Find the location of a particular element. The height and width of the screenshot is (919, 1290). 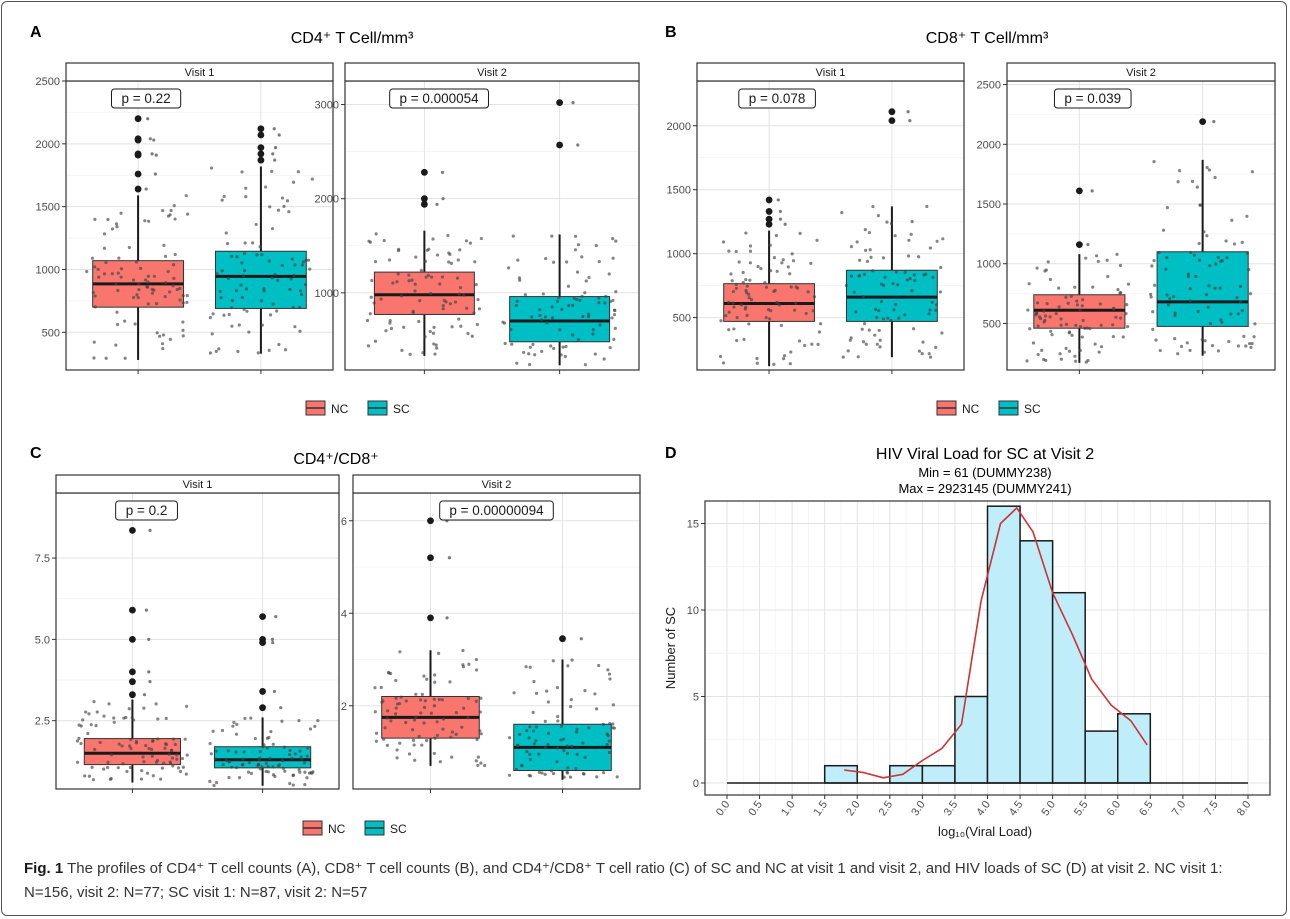

facet-strip-label: Visit 1 is located at coordinates (831, 73).